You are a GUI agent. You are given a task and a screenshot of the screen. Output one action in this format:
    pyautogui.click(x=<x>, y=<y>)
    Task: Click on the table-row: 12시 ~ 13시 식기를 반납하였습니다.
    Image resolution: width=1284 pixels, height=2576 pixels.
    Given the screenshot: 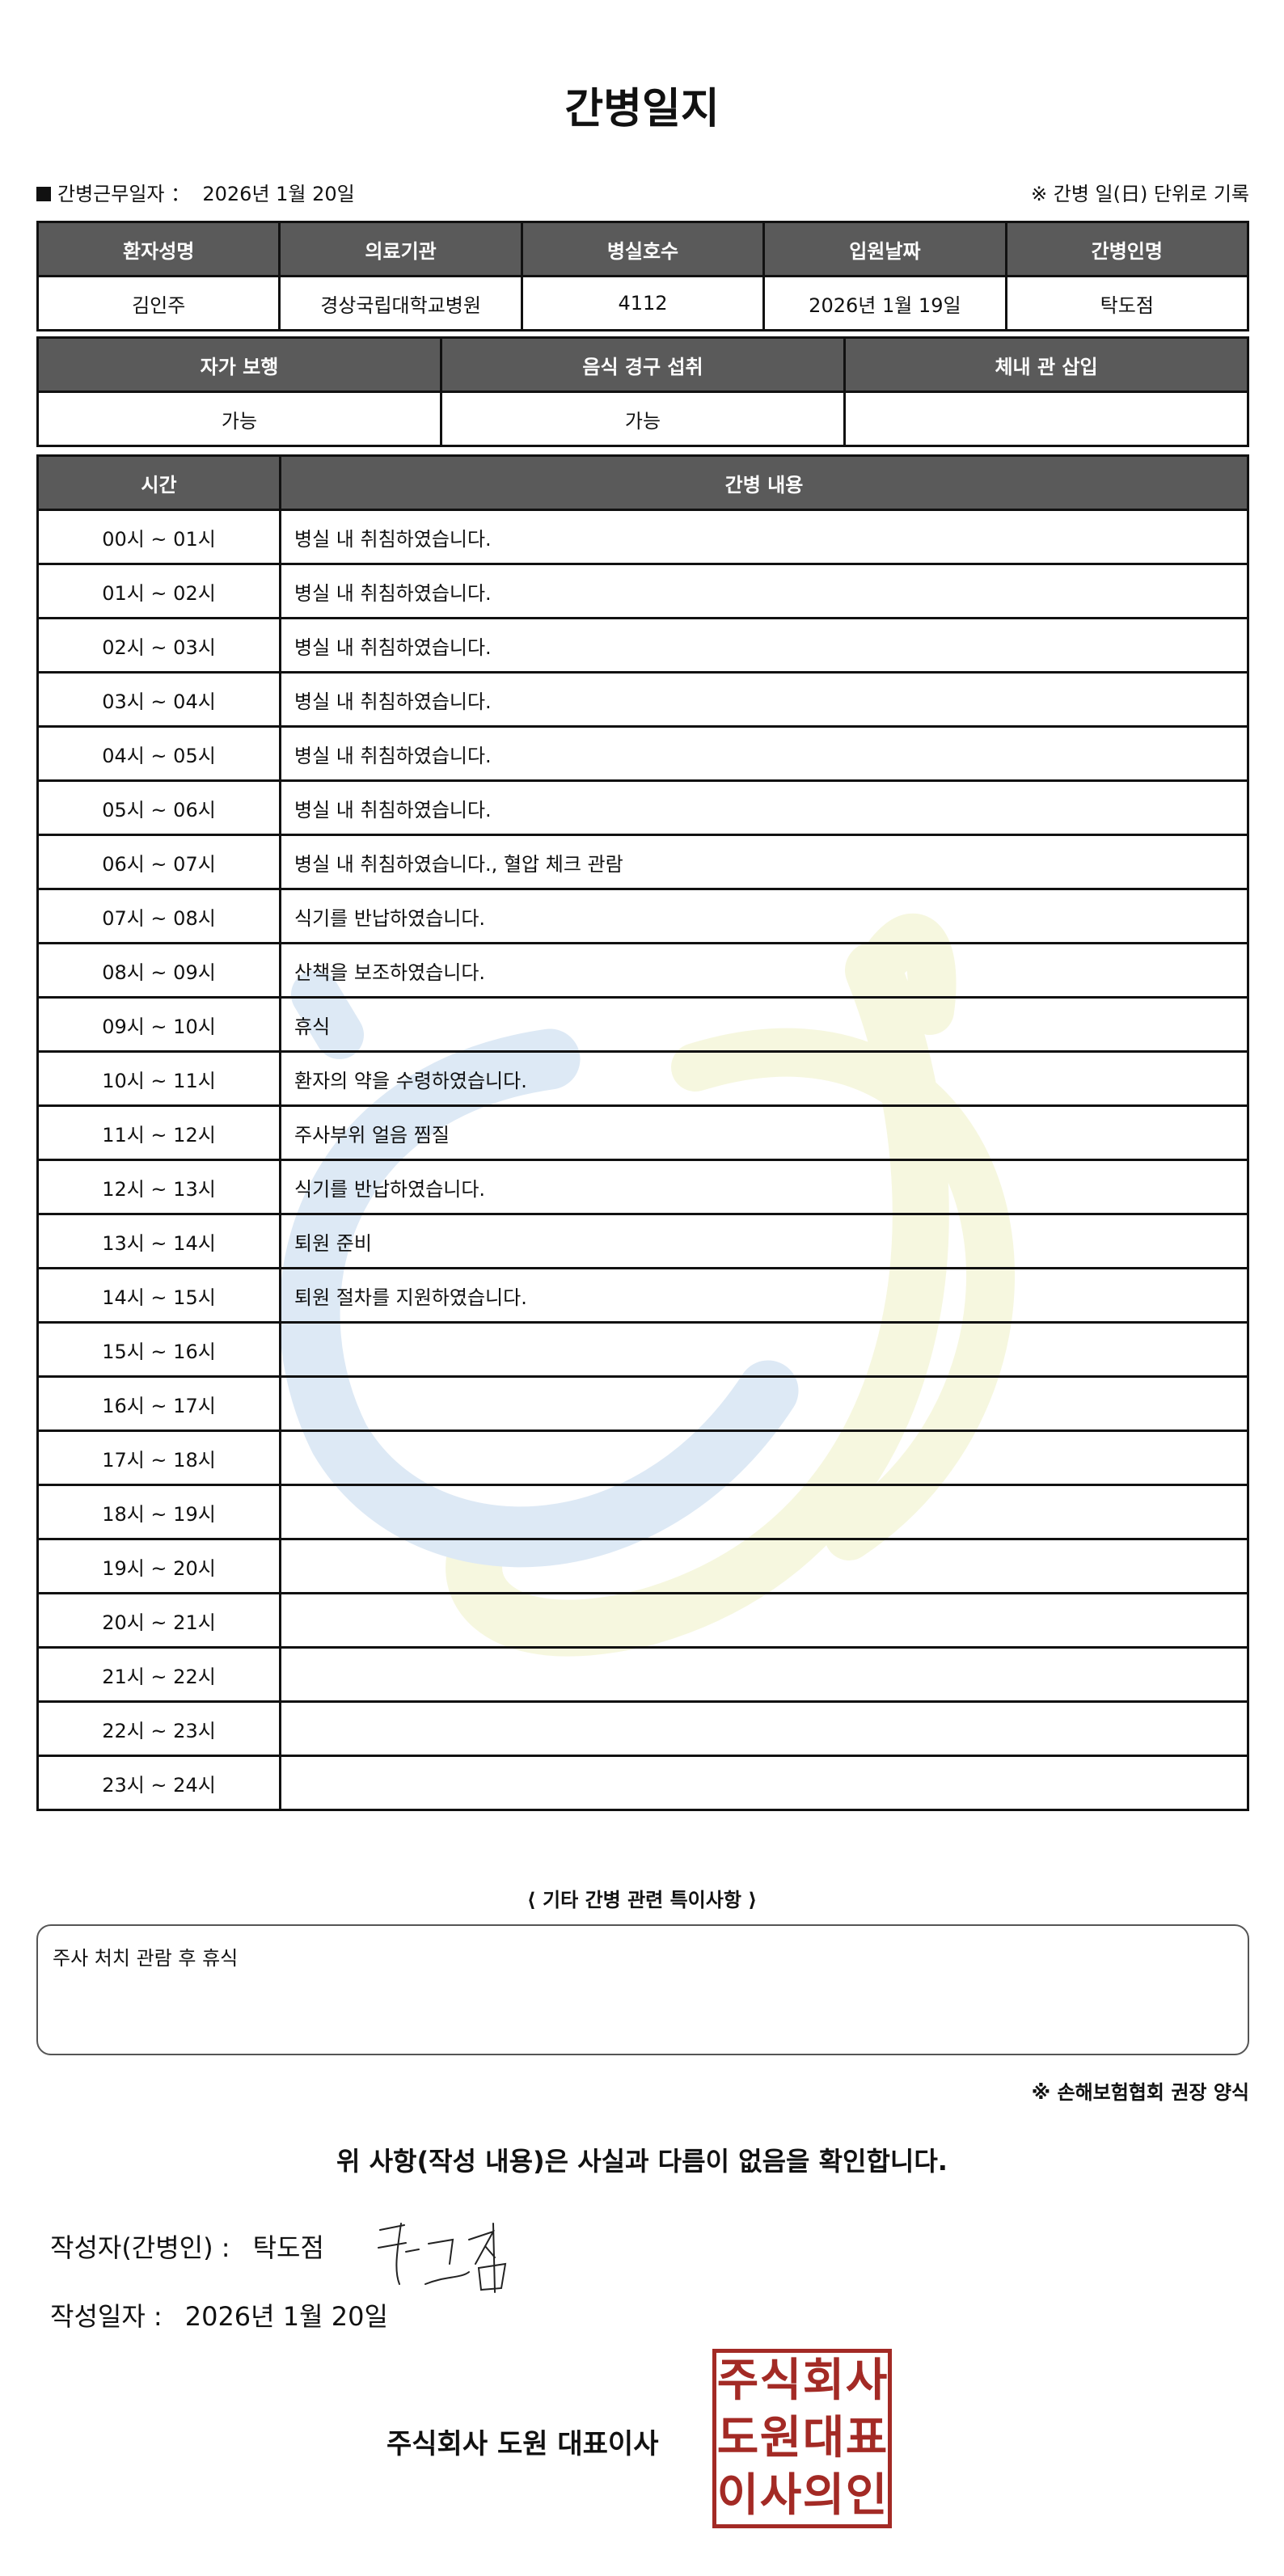 What is the action you would take?
    pyautogui.click(x=642, y=1187)
    